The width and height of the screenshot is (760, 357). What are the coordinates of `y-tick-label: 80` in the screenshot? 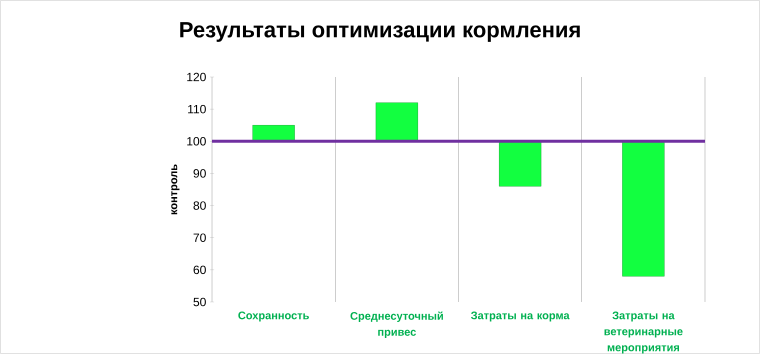 It's located at (200, 205).